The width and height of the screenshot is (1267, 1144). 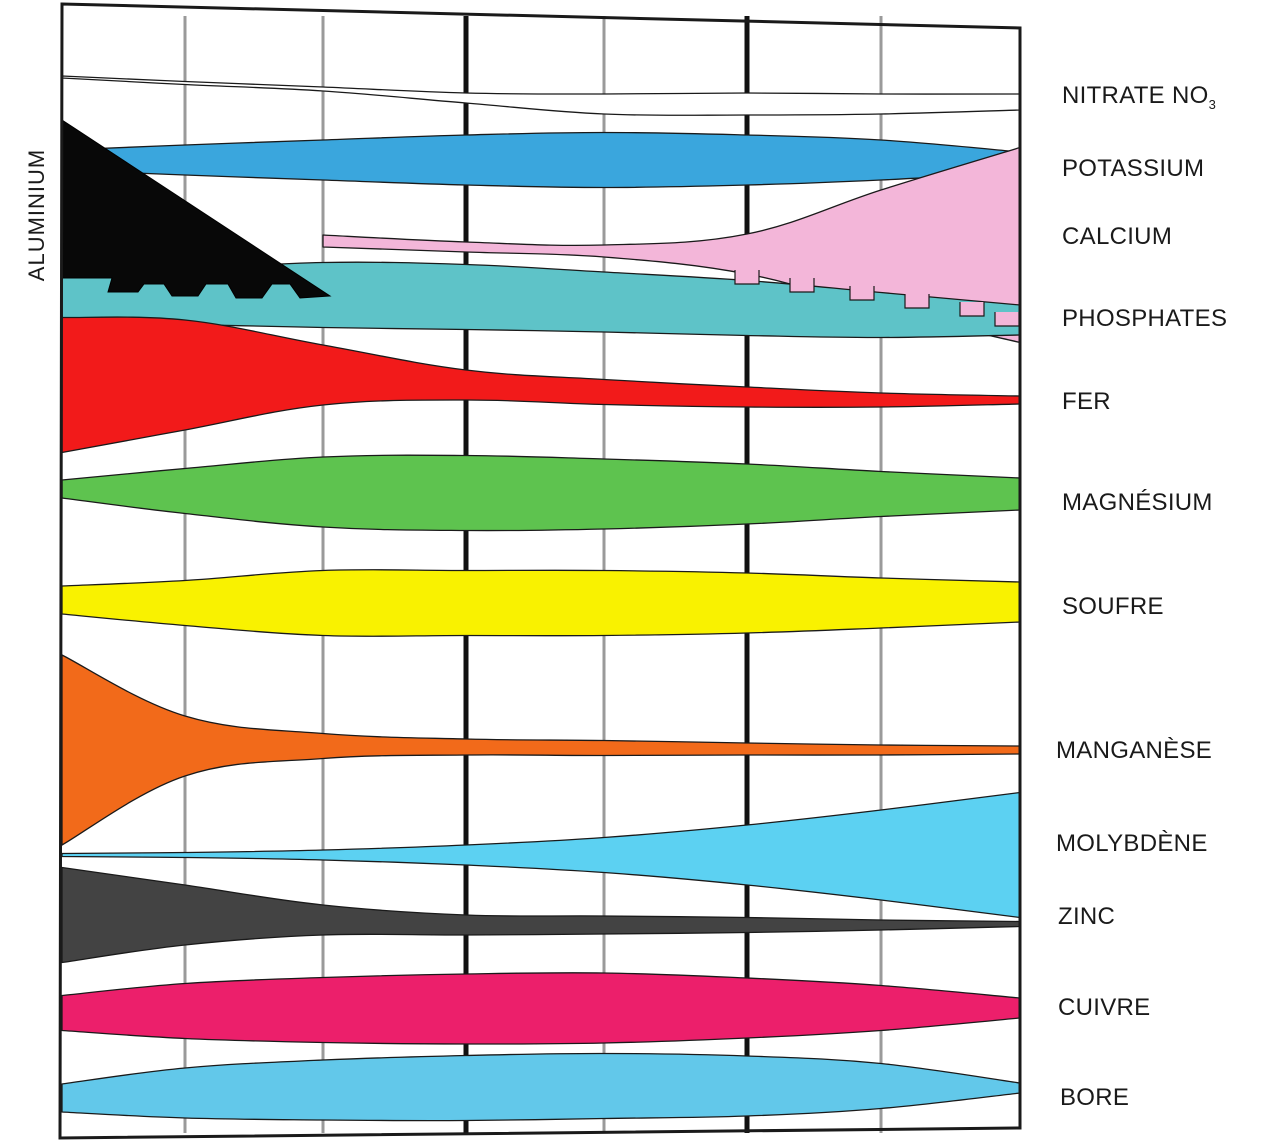 I want to click on label-cuivre: CUIVRE, so click(x=1104, y=1007).